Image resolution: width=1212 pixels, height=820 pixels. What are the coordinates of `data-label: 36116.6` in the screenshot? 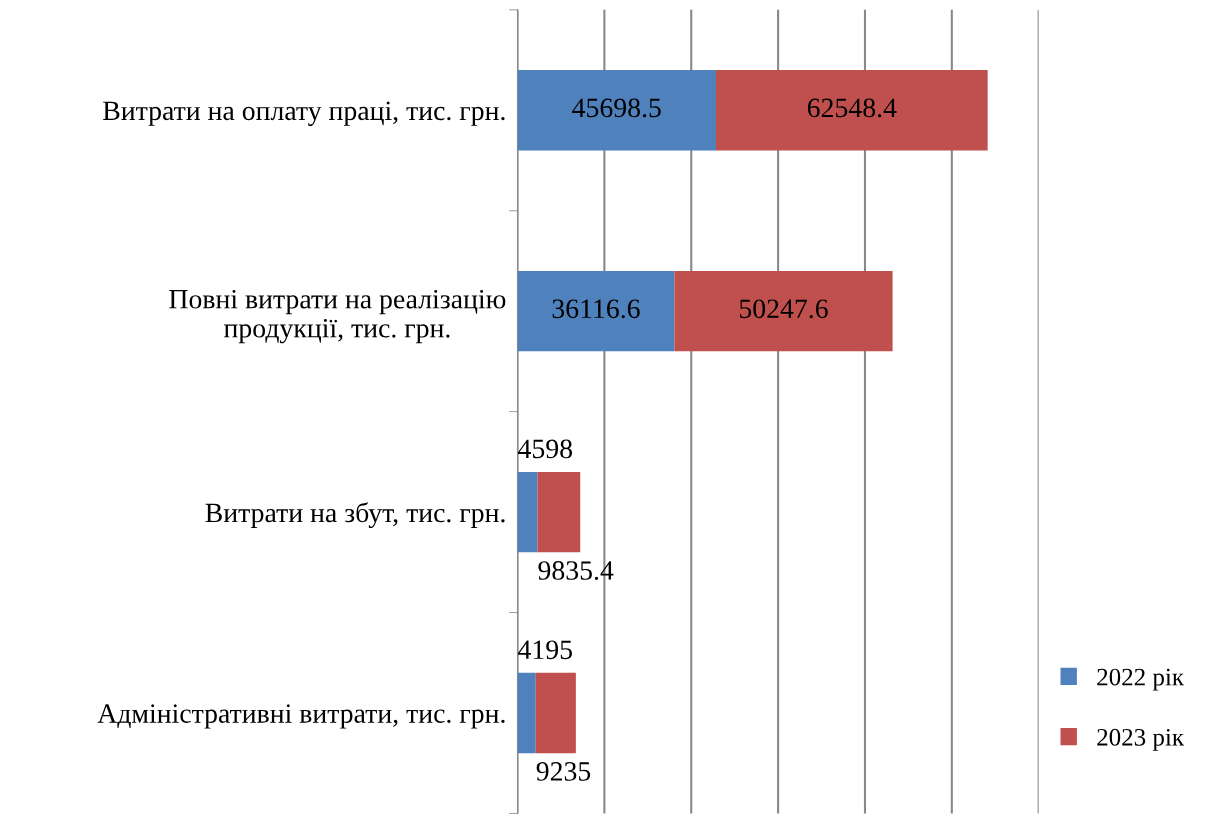 It's located at (596, 309).